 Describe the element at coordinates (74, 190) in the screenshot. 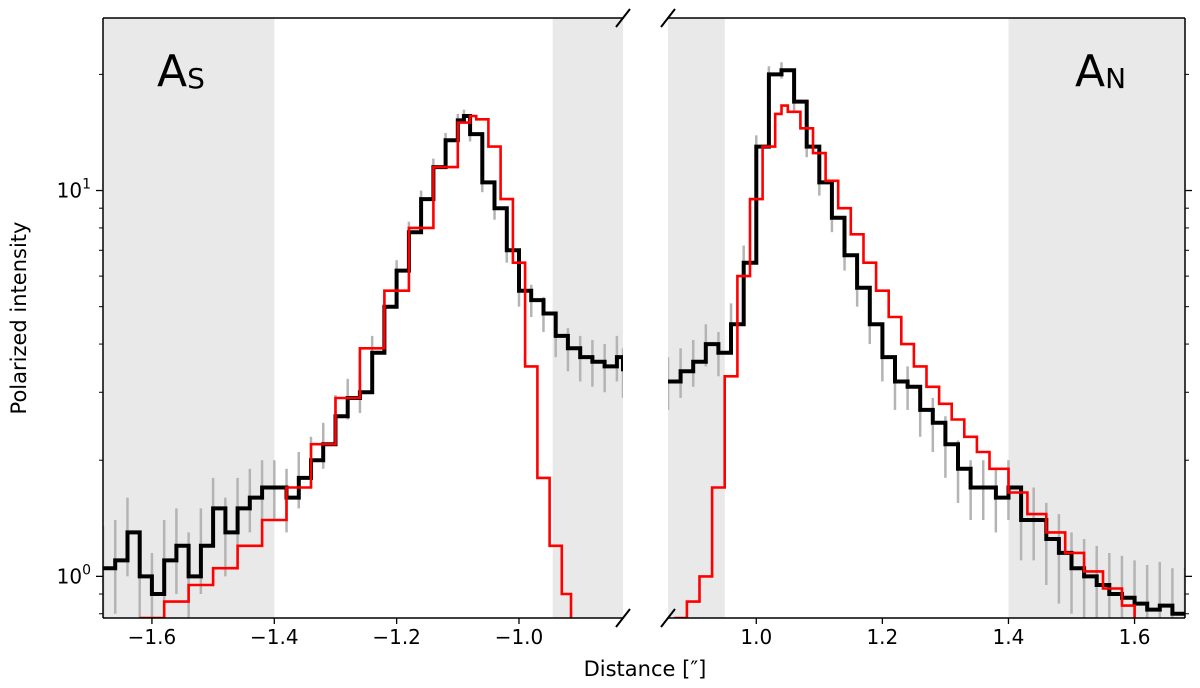

I see `y-tick-label-1: 10¹` at that location.